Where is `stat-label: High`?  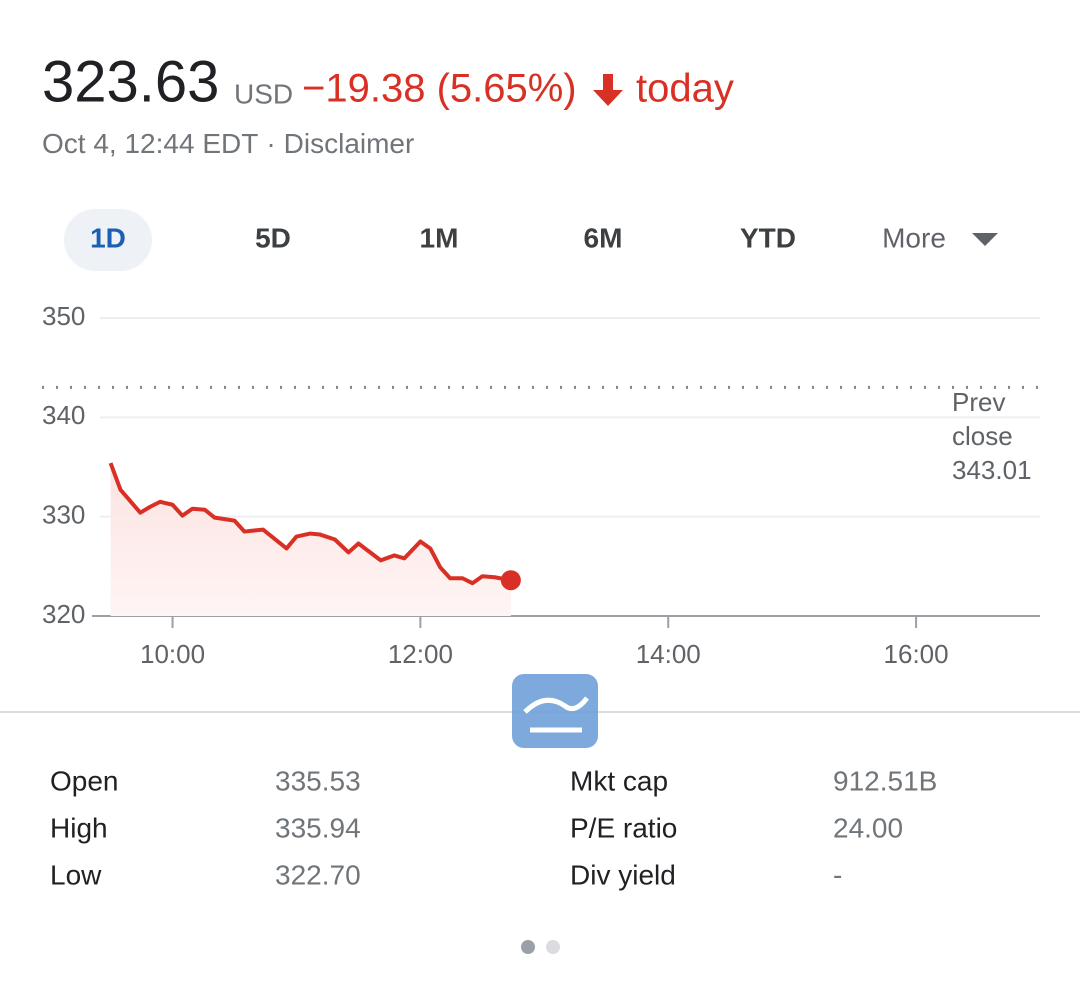
stat-label: High is located at coordinates (79, 827).